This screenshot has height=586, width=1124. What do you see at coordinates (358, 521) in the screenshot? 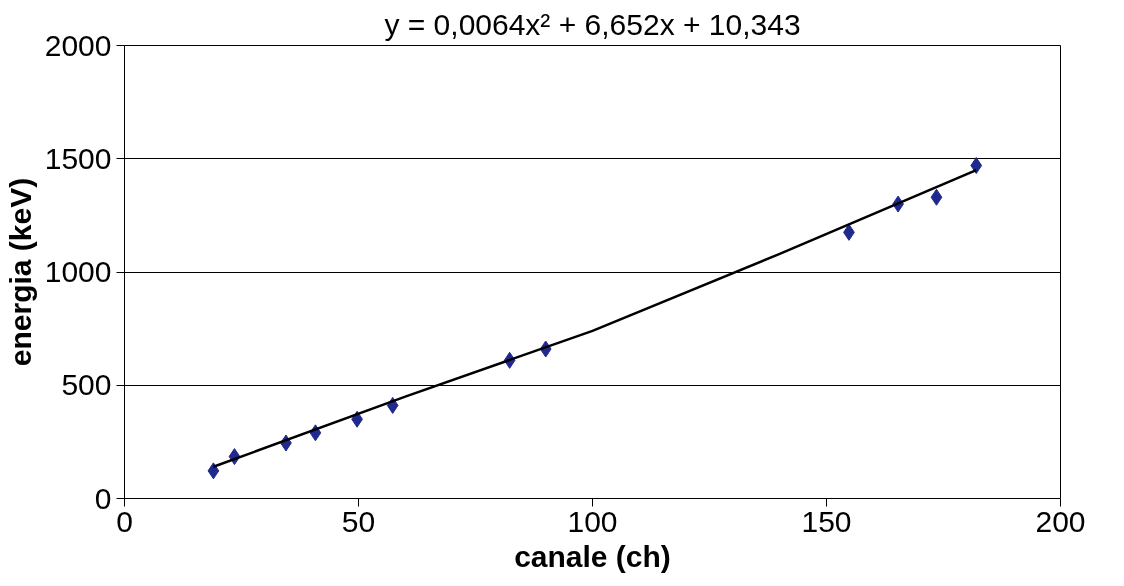
I see `x-tick-label: 50` at bounding box center [358, 521].